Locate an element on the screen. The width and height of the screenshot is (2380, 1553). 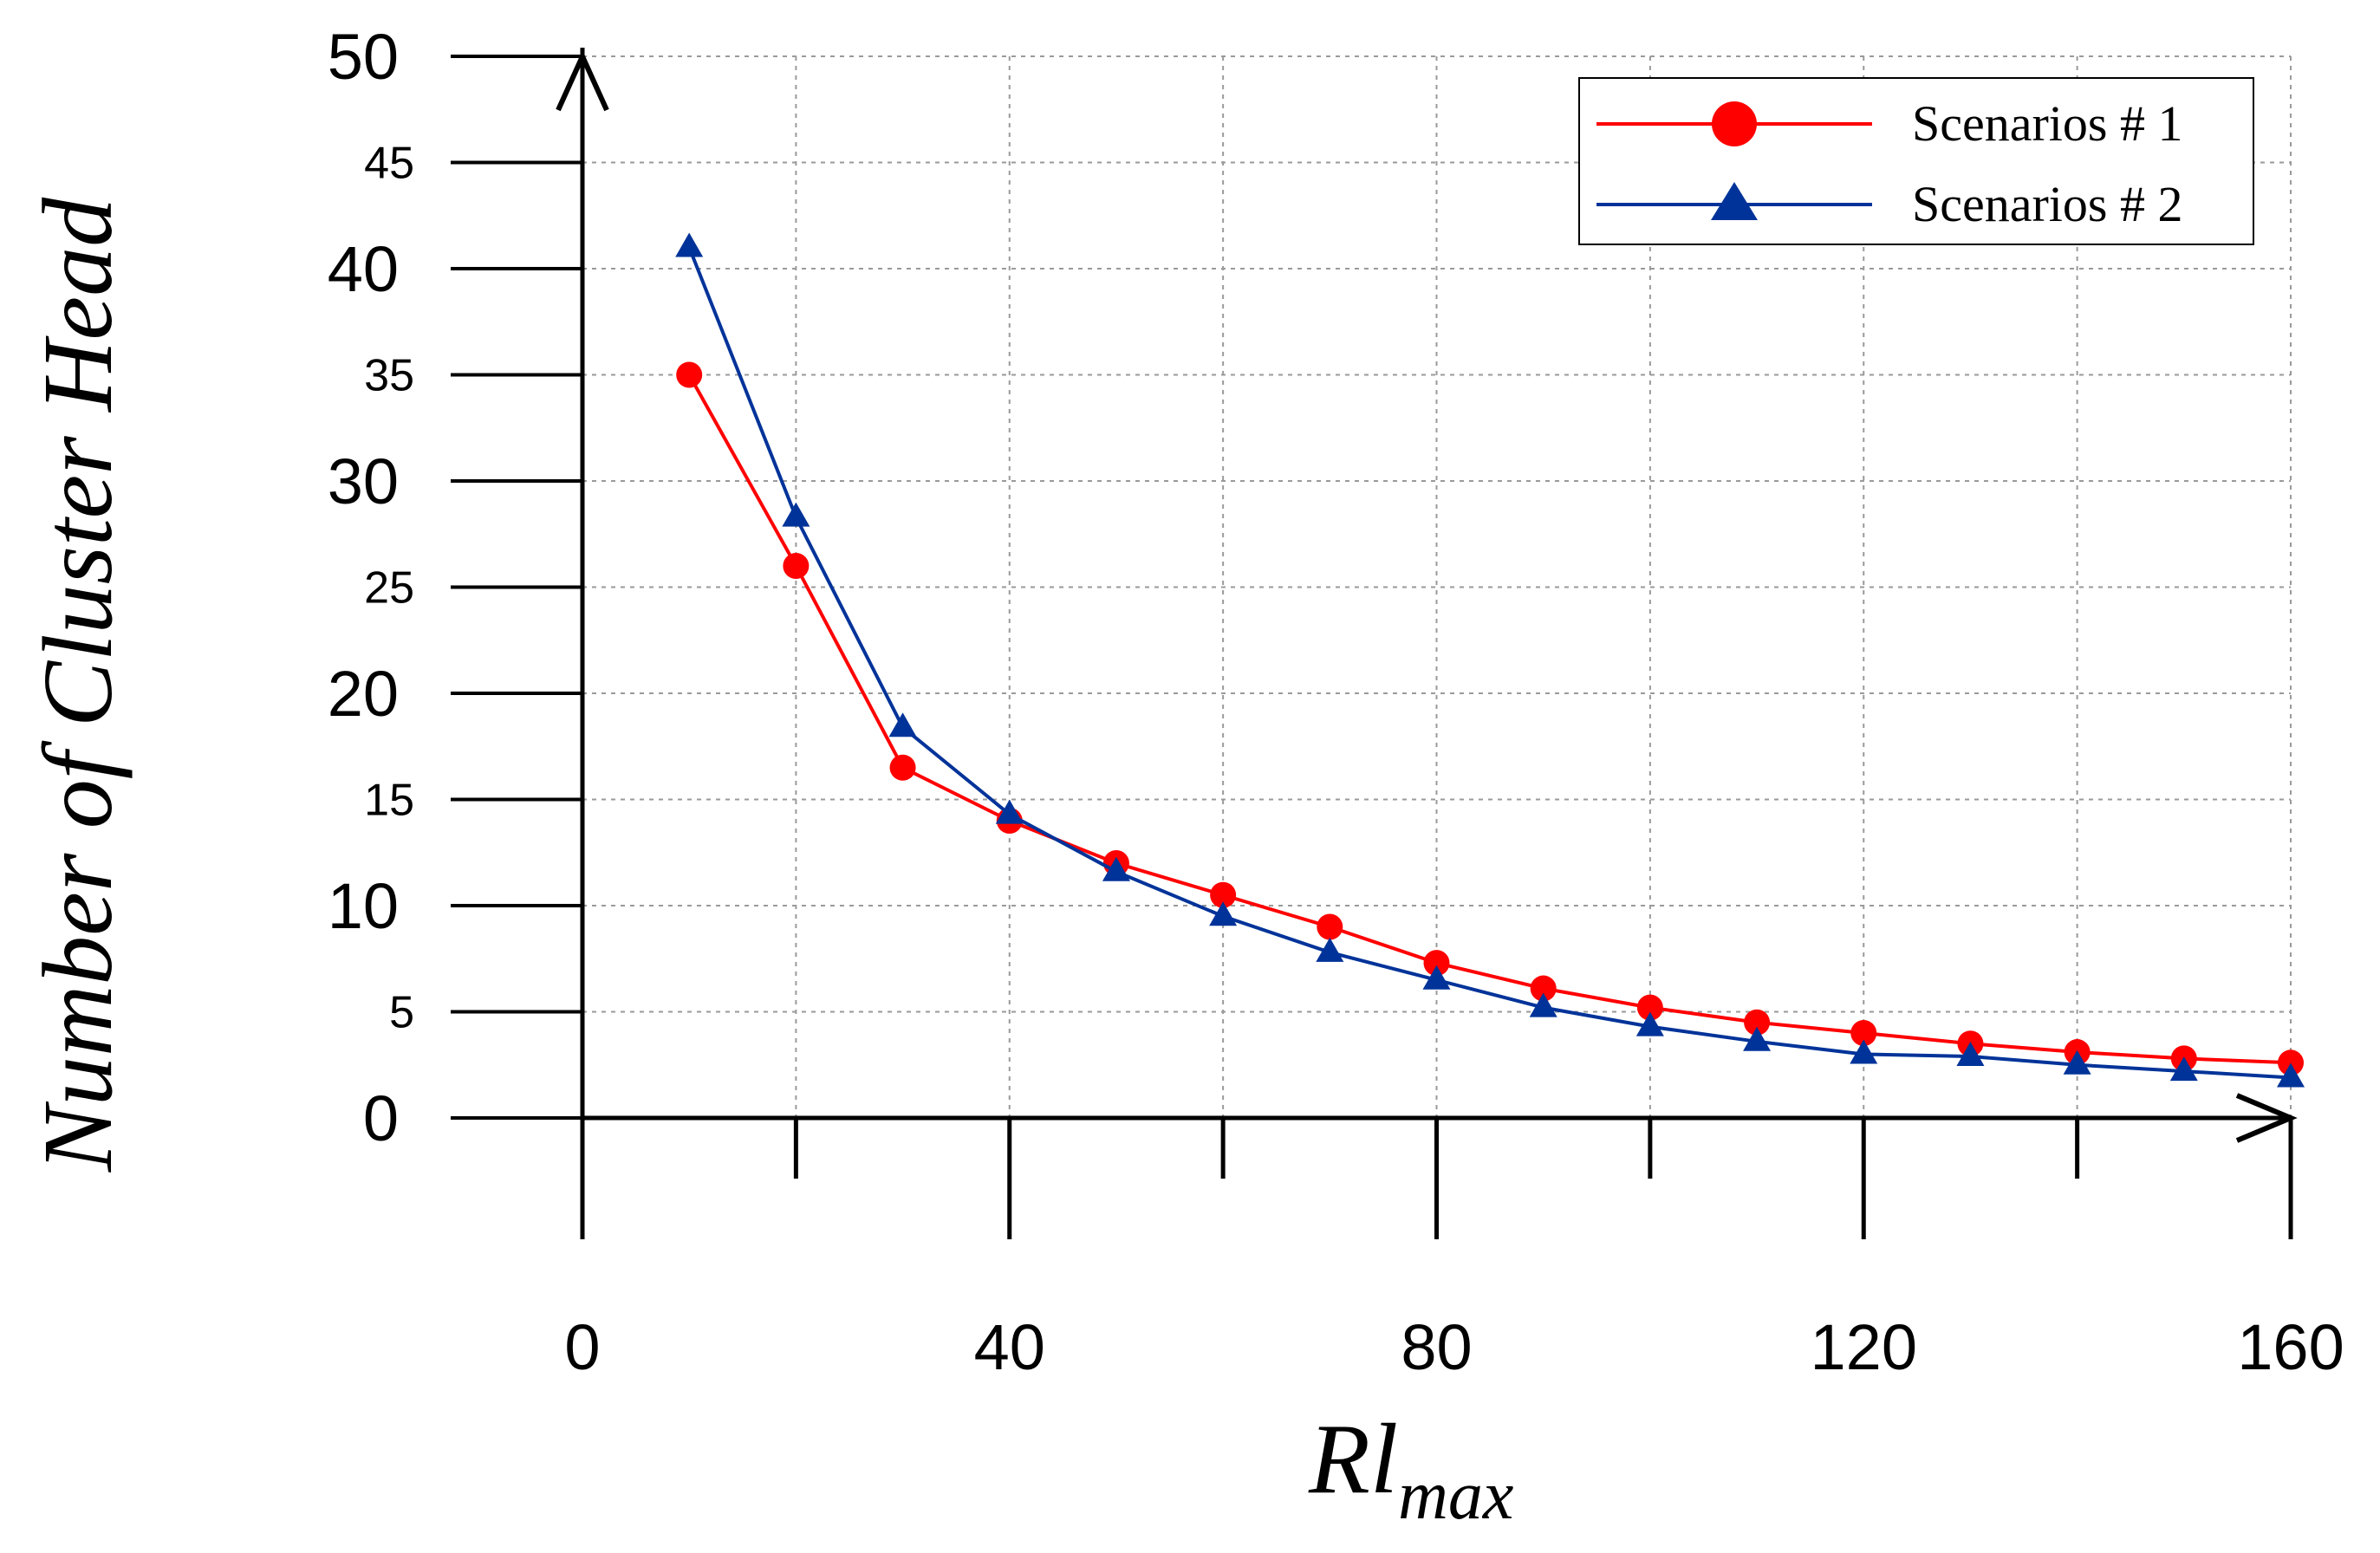
x-tick-label-0: 0 is located at coordinates (582, 1347).